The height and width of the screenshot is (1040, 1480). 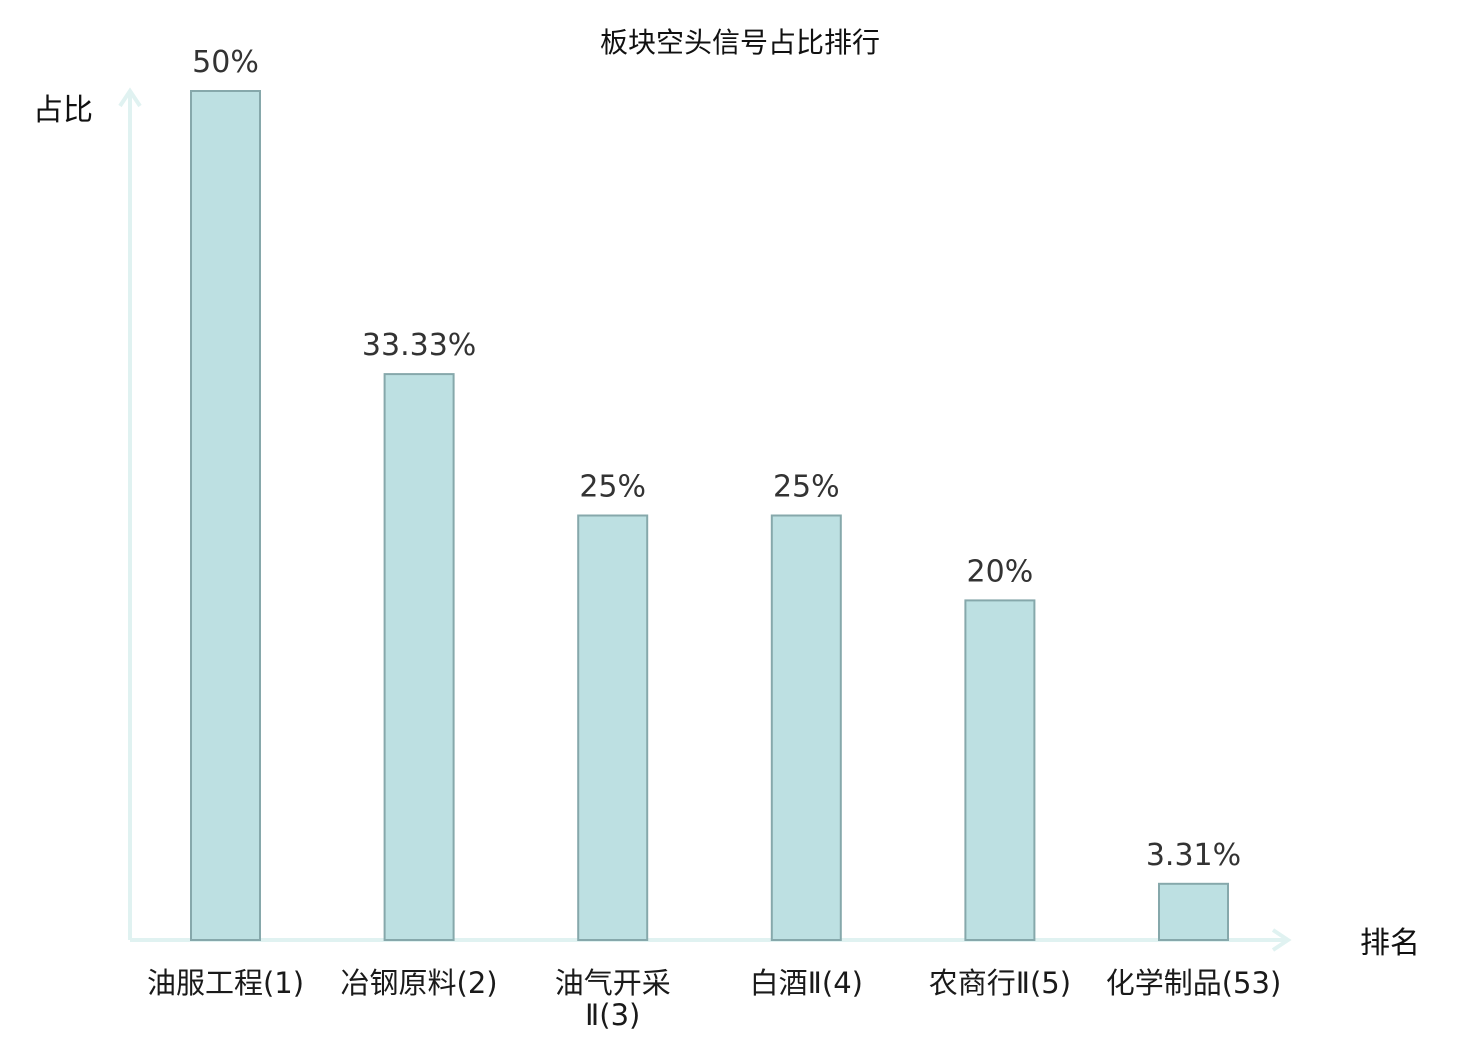 I want to click on x-tick-label-2-line-0: 油气开采, so click(x=613, y=983).